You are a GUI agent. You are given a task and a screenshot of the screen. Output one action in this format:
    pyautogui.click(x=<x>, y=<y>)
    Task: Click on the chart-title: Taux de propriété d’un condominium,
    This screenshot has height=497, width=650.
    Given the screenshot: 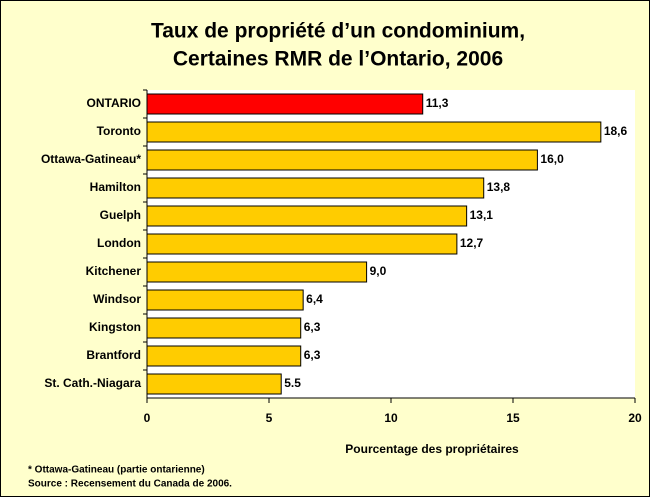 What is the action you would take?
    pyautogui.click(x=338, y=31)
    